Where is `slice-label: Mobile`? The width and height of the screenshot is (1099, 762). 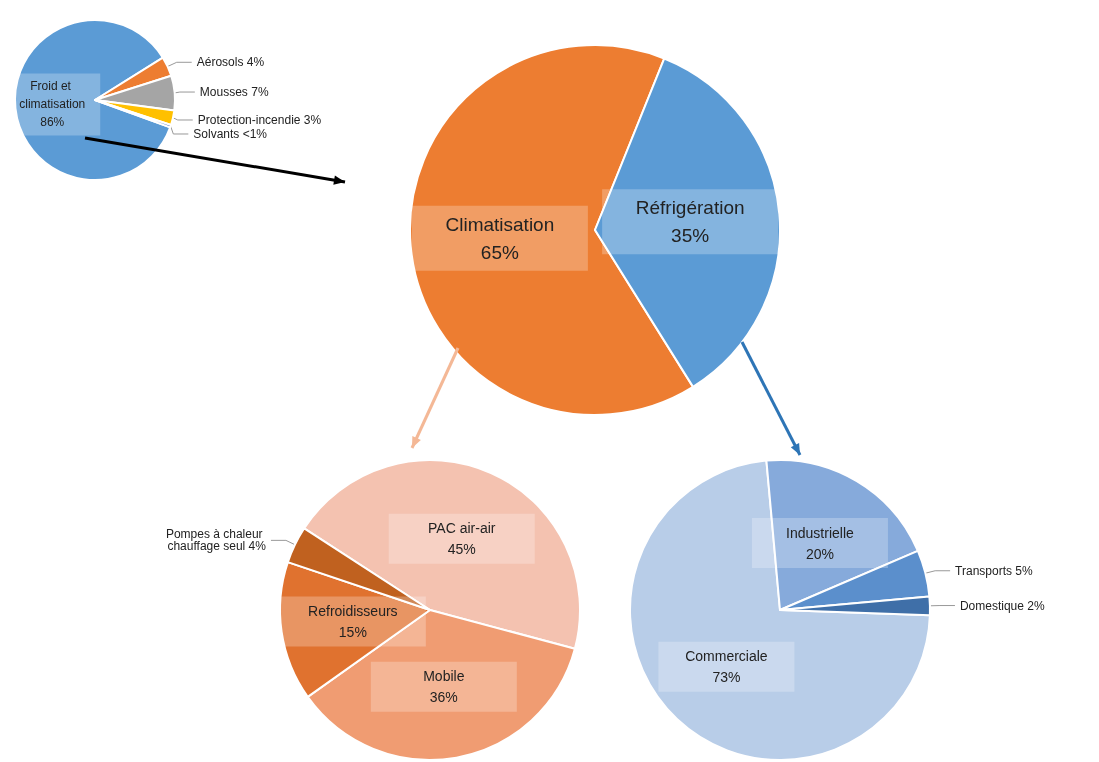
slice-label: Mobile is located at coordinates (444, 676).